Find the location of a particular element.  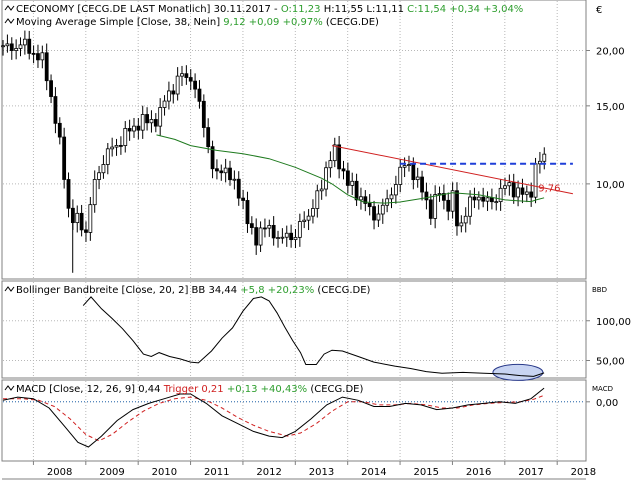

price-legend-value: +3,04% is located at coordinates (501, 9).